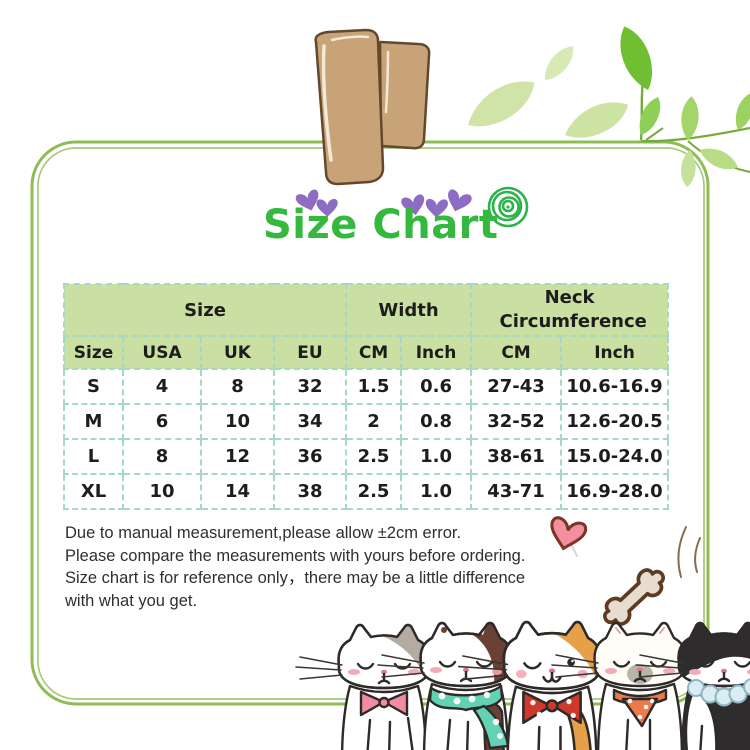 This screenshot has height=750, width=750. I want to click on table-cell: XL, so click(93, 491).